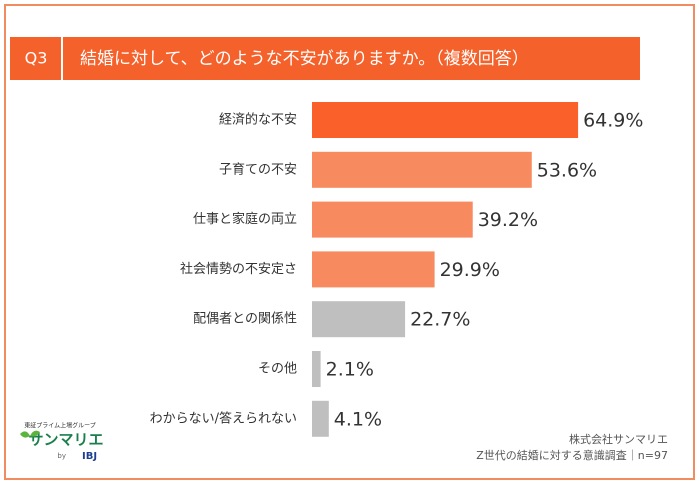  I want to click on logo-tagline: 東証プライム上場グループ, so click(60, 426).